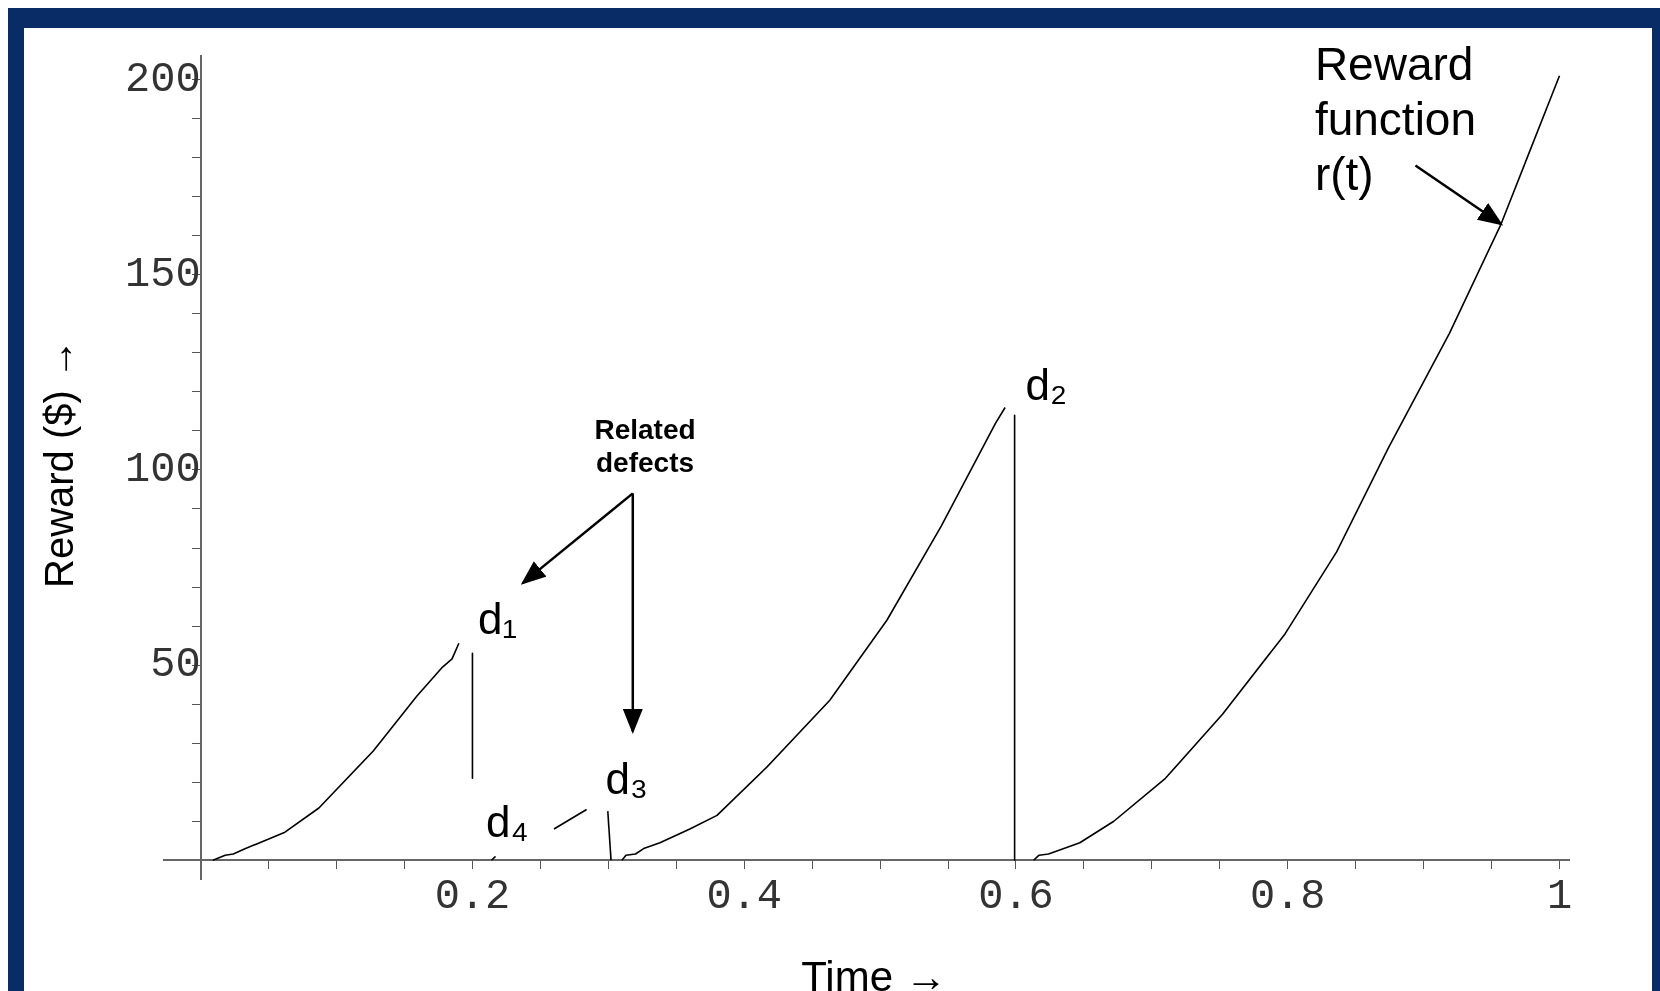 The width and height of the screenshot is (1660, 991). I want to click on x-tick-label: 0.2, so click(472, 896).